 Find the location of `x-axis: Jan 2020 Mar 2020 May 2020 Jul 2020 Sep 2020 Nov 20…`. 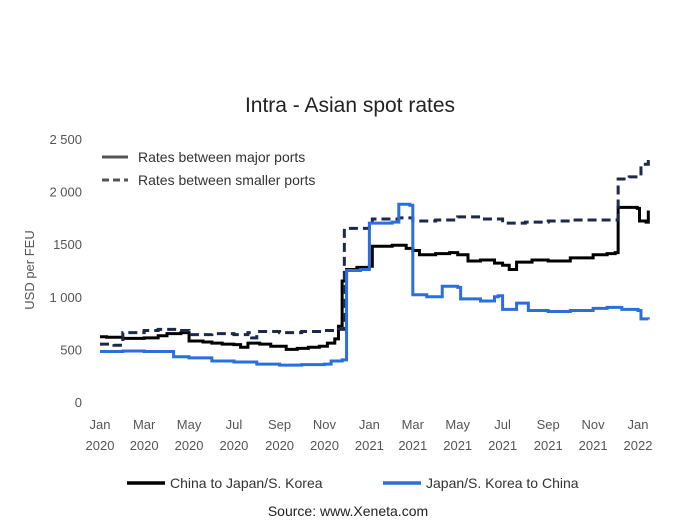

x-axis: Jan 2020 Mar 2020 May 2020 Jul 2020 Sep 2020 Nov 20… is located at coordinates (369, 435).